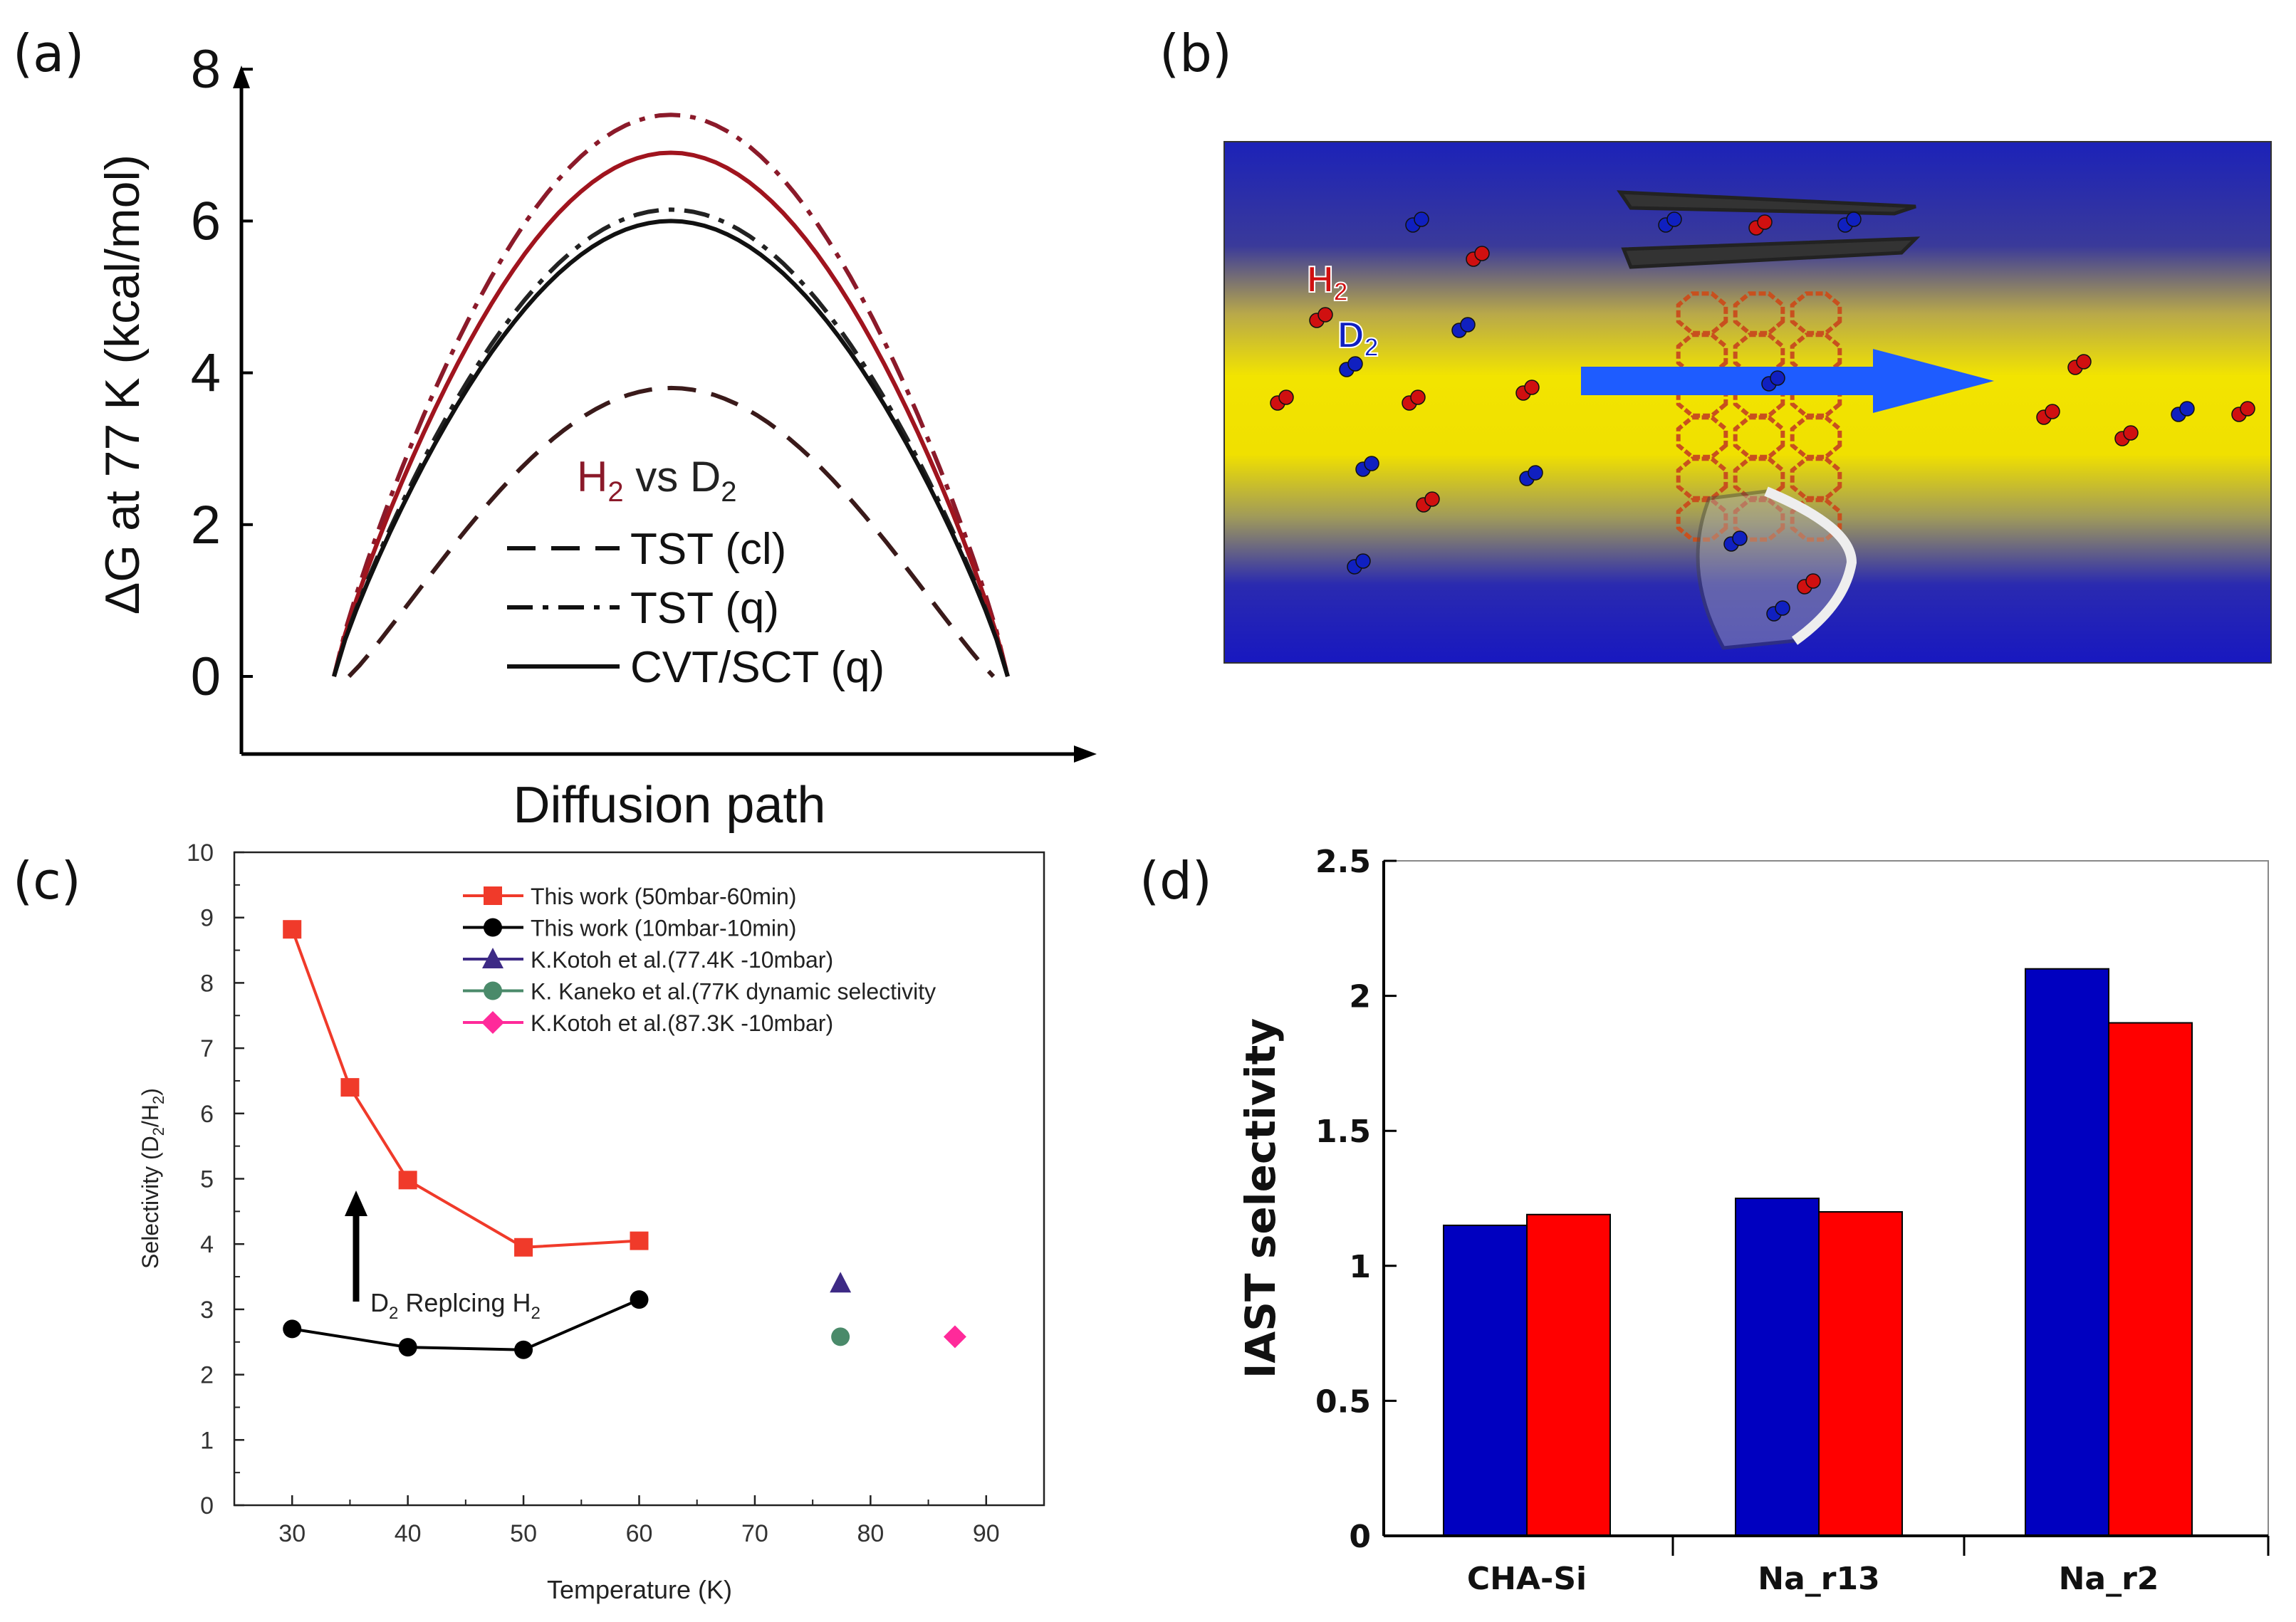 This screenshot has width=2296, height=1622. Describe the element at coordinates (292, 1533) in the screenshot. I see `x-tick-label: 30` at that location.